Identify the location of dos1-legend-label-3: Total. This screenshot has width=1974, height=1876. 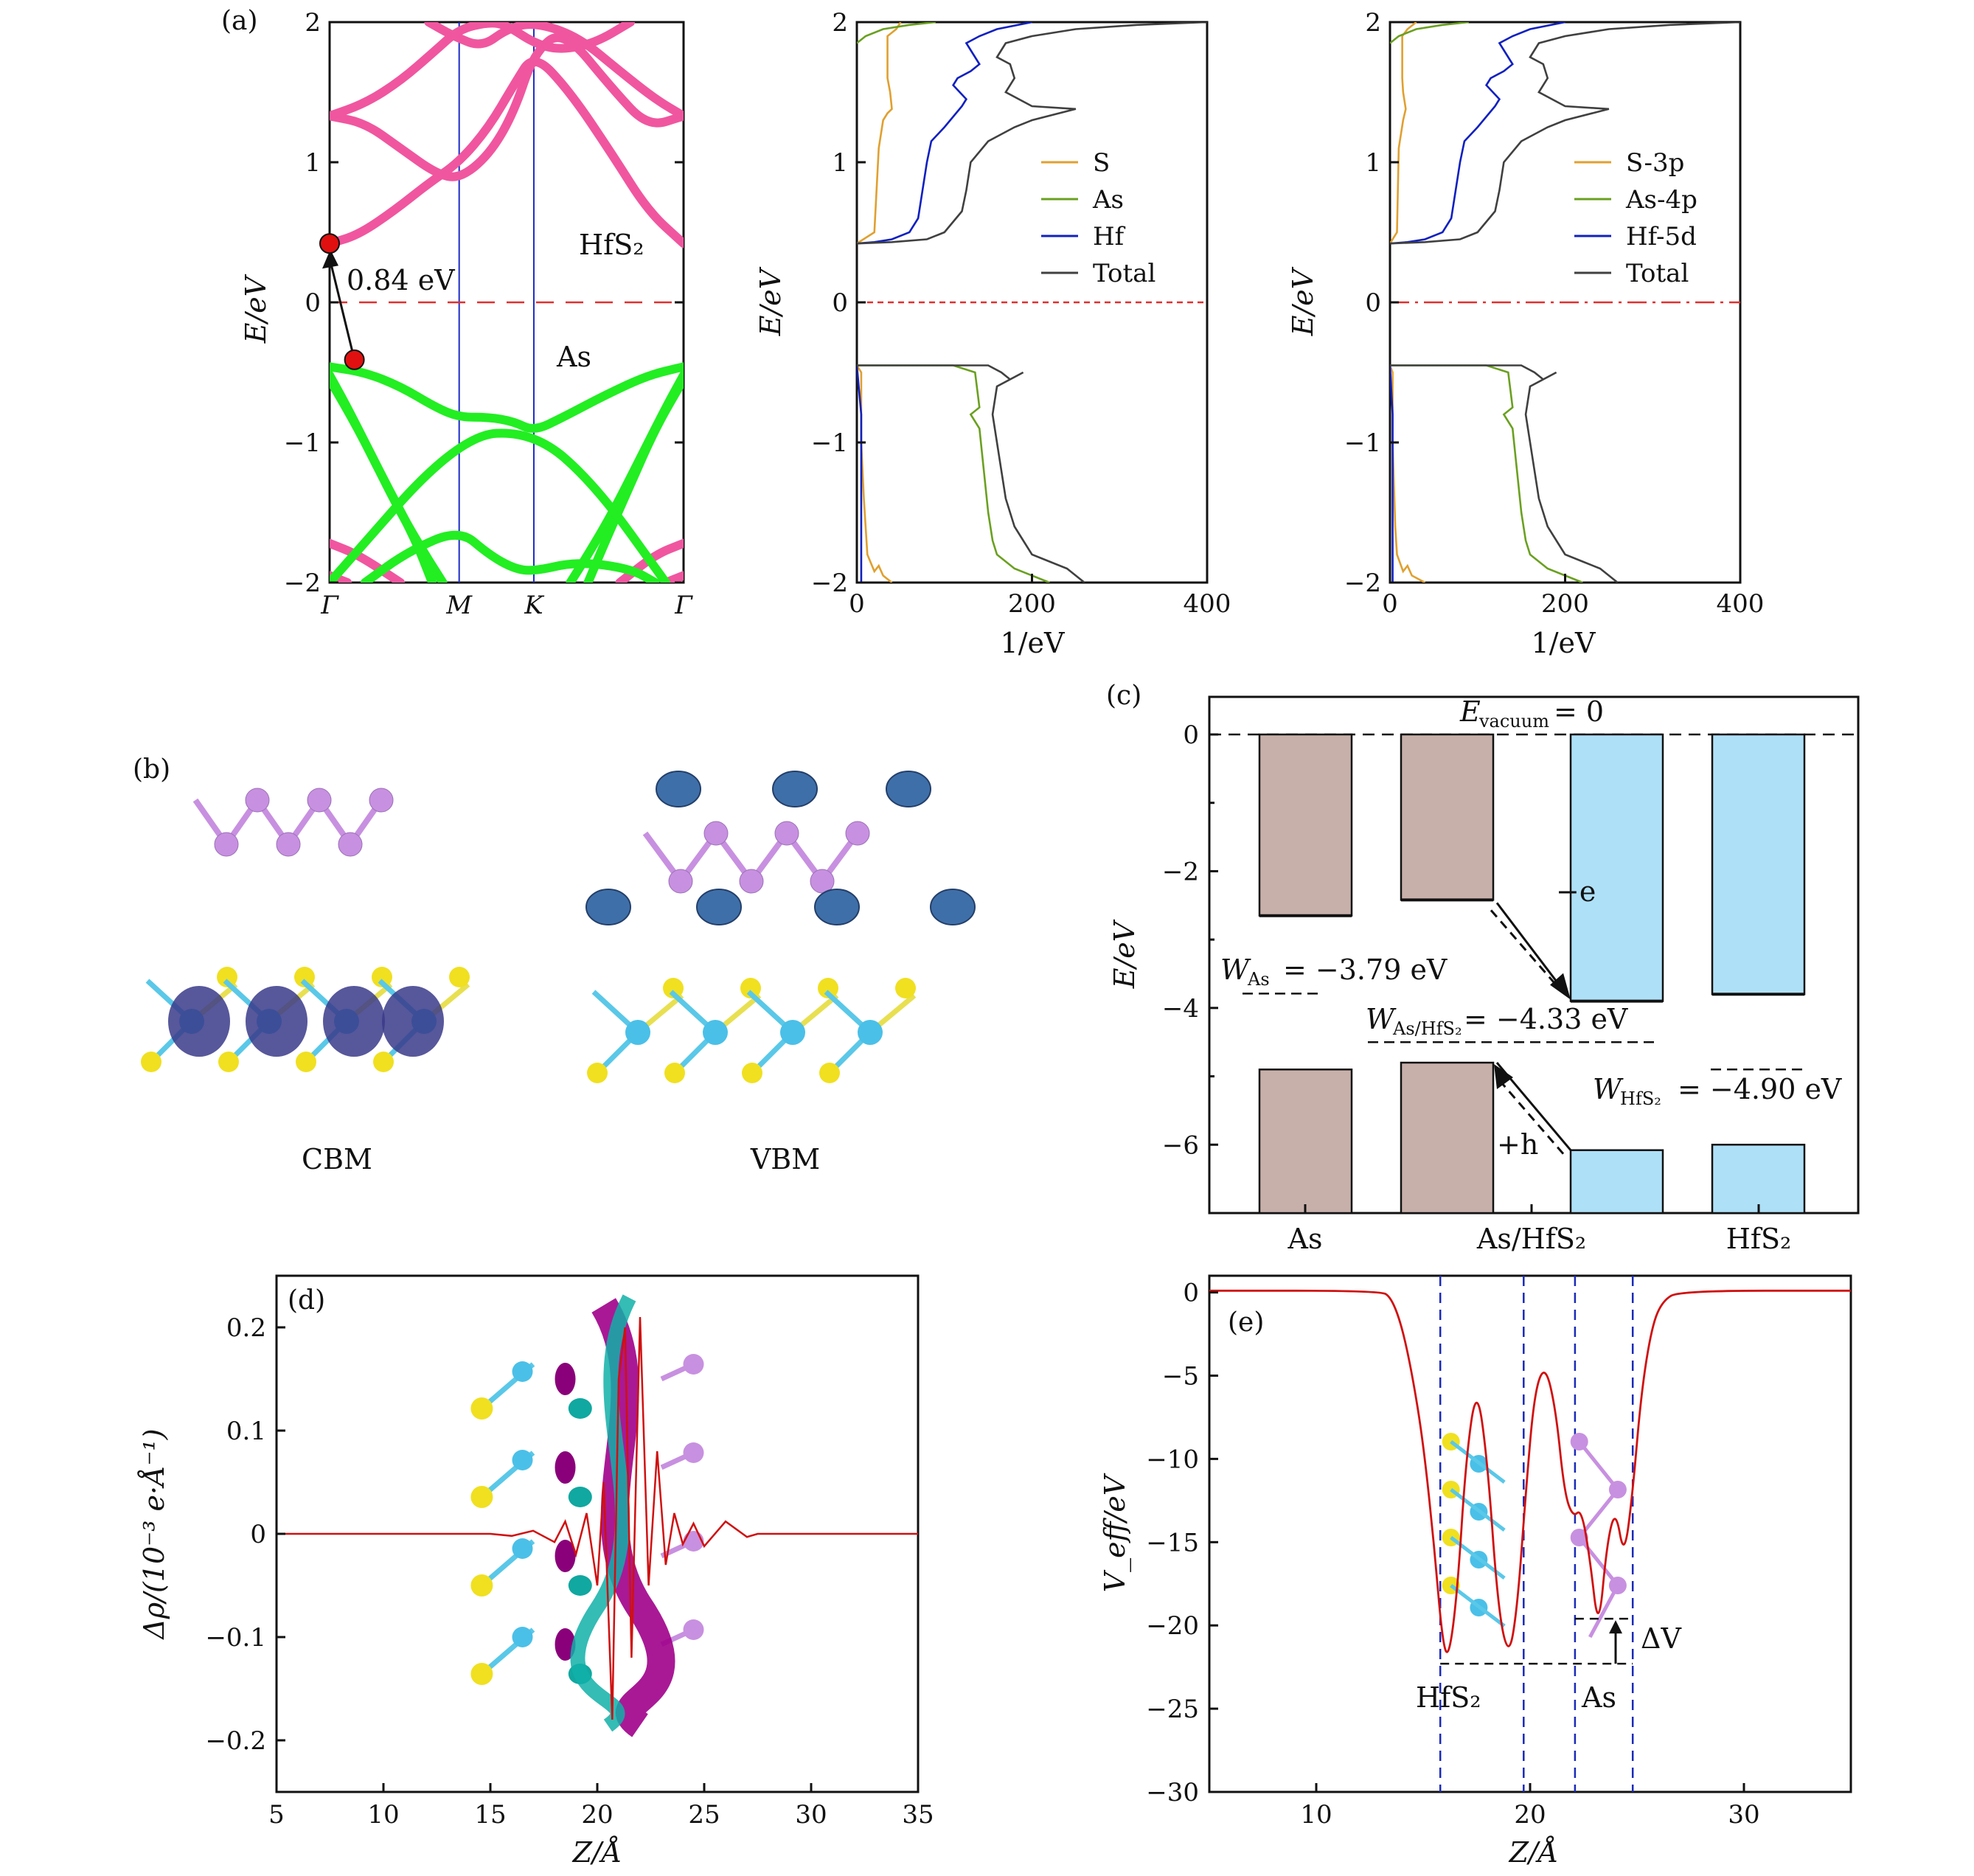
(1124, 273).